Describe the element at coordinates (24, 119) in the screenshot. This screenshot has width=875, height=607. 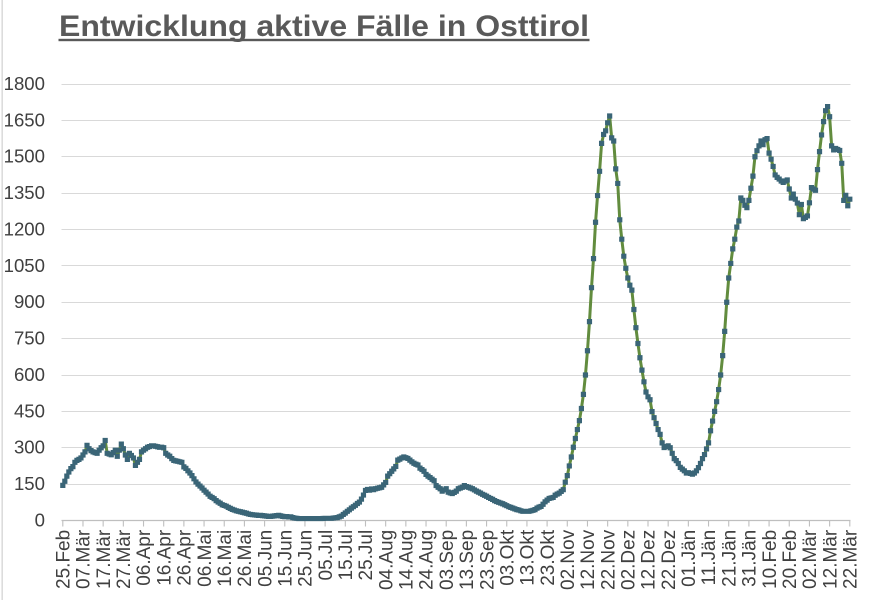
I see `svg-text: 1650` at that location.